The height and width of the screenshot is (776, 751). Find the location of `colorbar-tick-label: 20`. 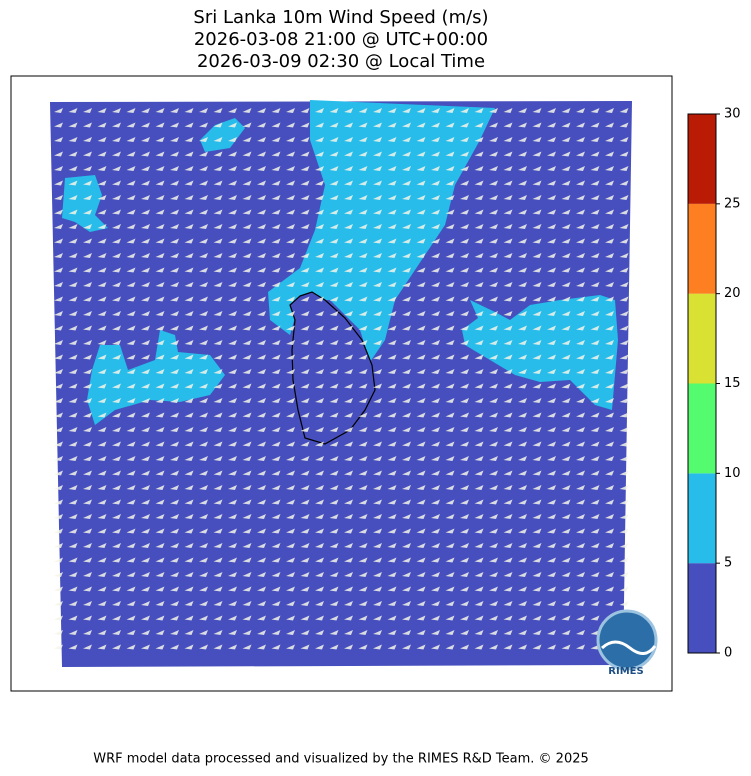

colorbar-tick-label: 20 is located at coordinates (732, 293).